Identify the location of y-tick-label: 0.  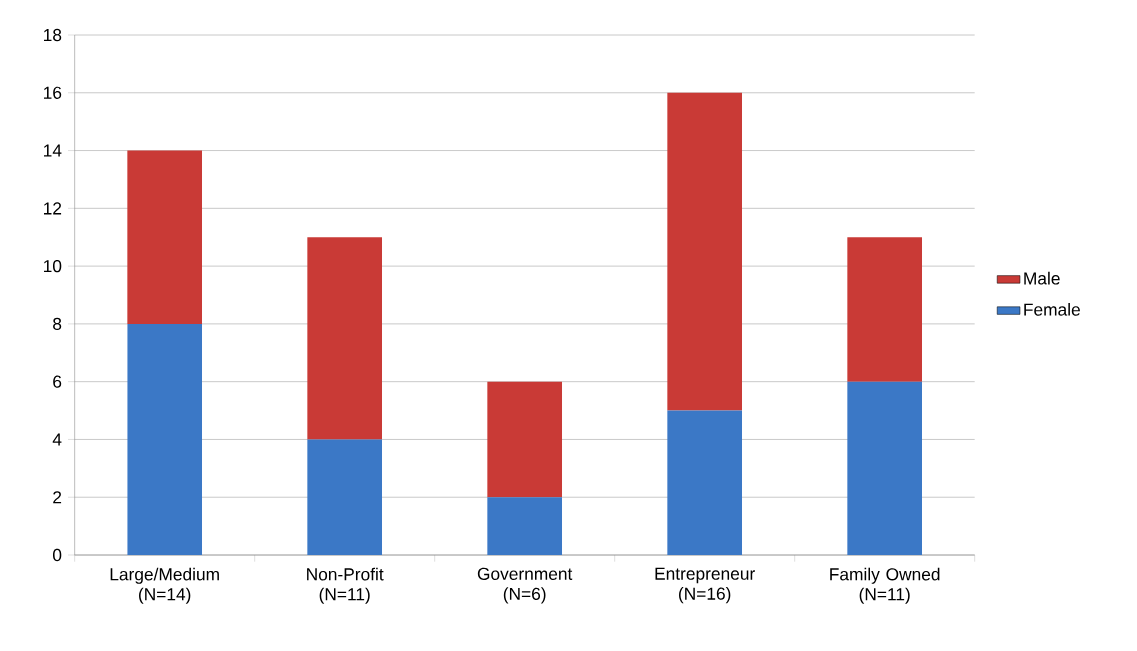
(57, 555).